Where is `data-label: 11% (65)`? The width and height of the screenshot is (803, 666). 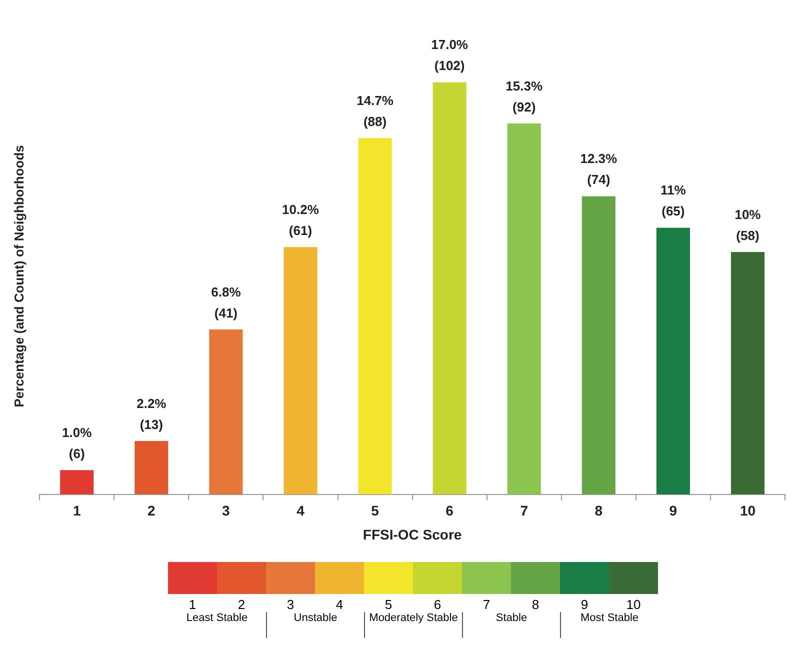 data-label: 11% (65) is located at coordinates (673, 200).